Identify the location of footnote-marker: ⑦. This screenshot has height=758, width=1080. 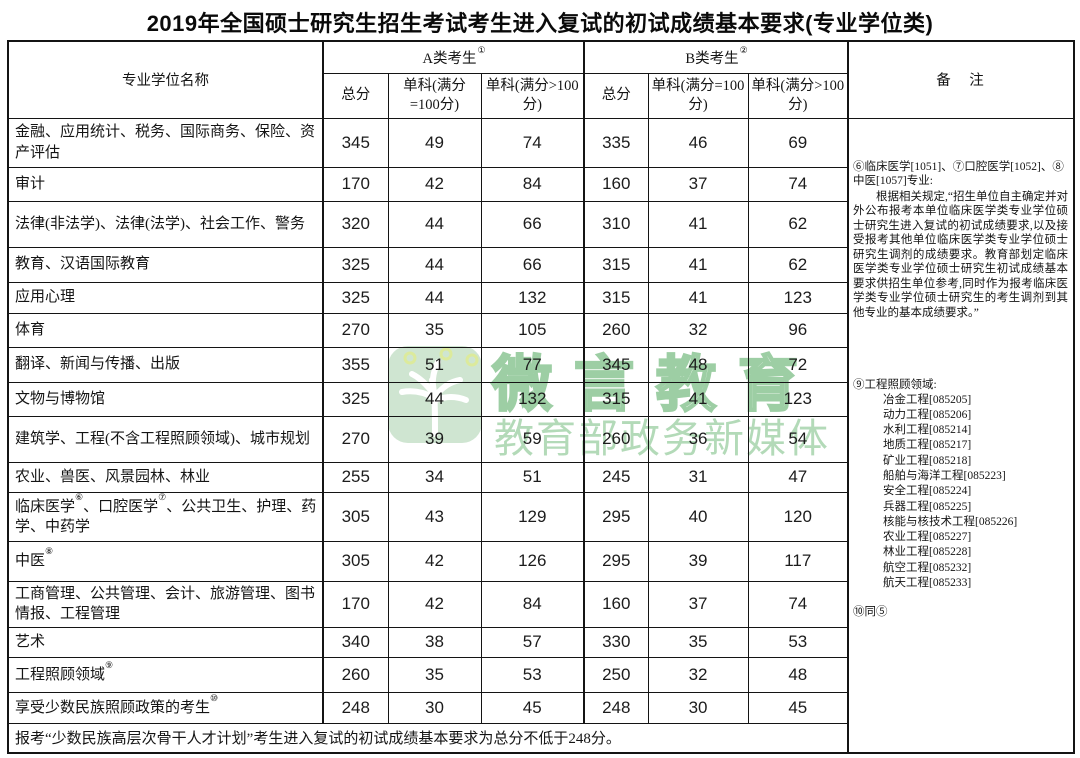
(162, 497).